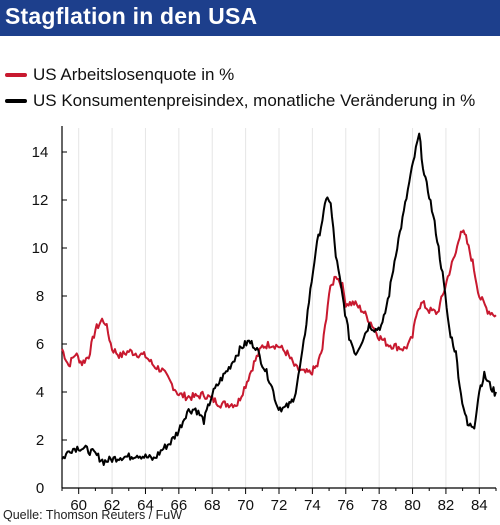  I want to click on title-bar: Stagflation in den USA, so click(250, 18).